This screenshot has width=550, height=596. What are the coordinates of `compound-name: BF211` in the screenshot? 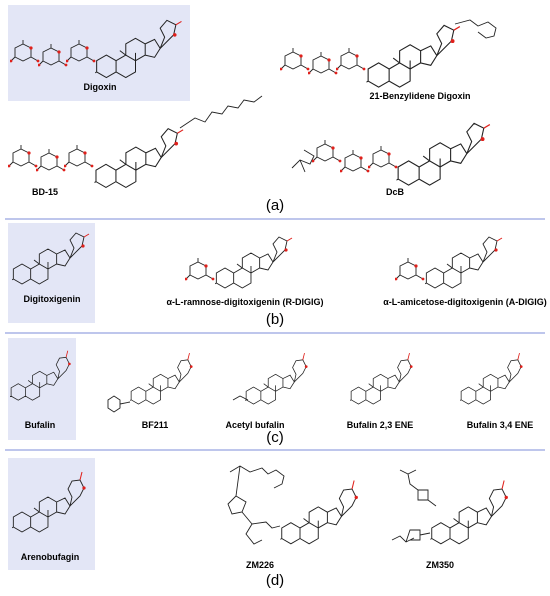 It's located at (155, 425).